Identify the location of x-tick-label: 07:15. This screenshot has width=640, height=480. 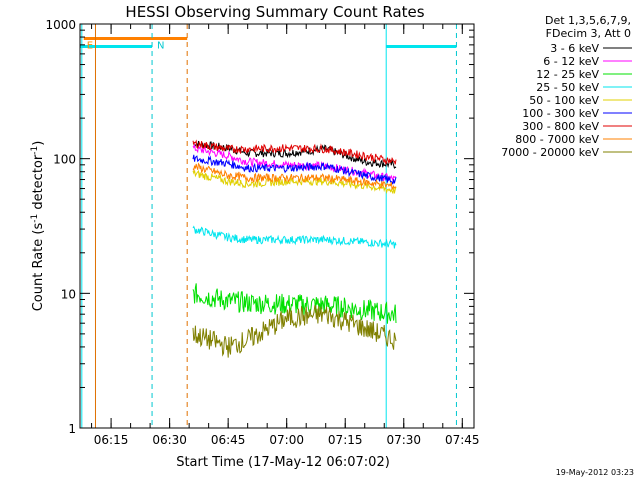
(345, 440).